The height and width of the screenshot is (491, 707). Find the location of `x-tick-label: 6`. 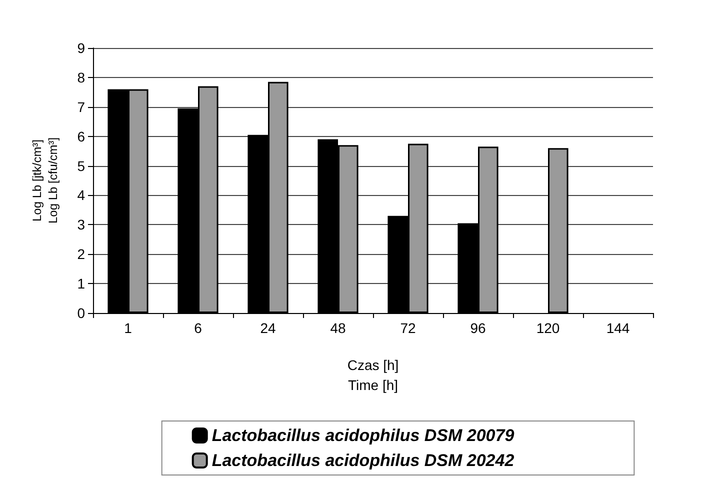

x-tick-label: 6 is located at coordinates (198, 328).